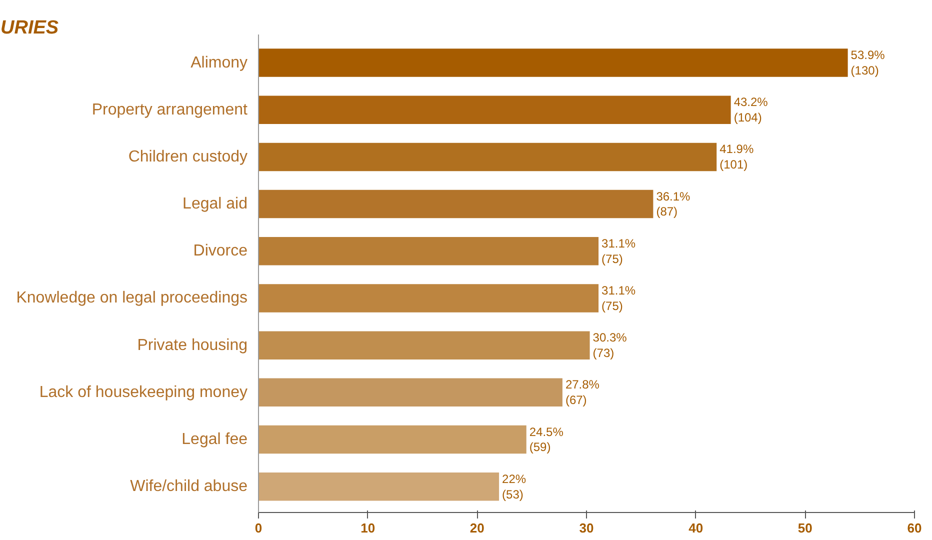 The width and height of the screenshot is (932, 540). What do you see at coordinates (514, 487) in the screenshot?
I see `data-label: 22% (53)` at bounding box center [514, 487].